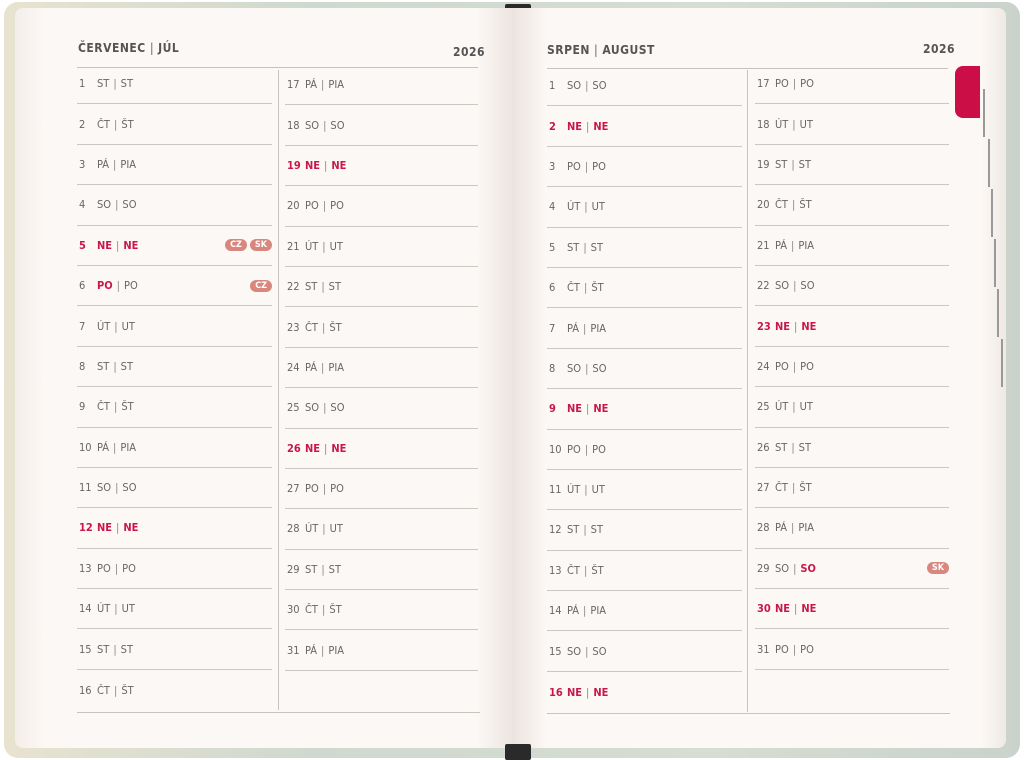 Image resolution: width=1024 pixels, height=760 pixels. What do you see at coordinates (967, 92) in the screenshot?
I see `month-tab-active` at bounding box center [967, 92].